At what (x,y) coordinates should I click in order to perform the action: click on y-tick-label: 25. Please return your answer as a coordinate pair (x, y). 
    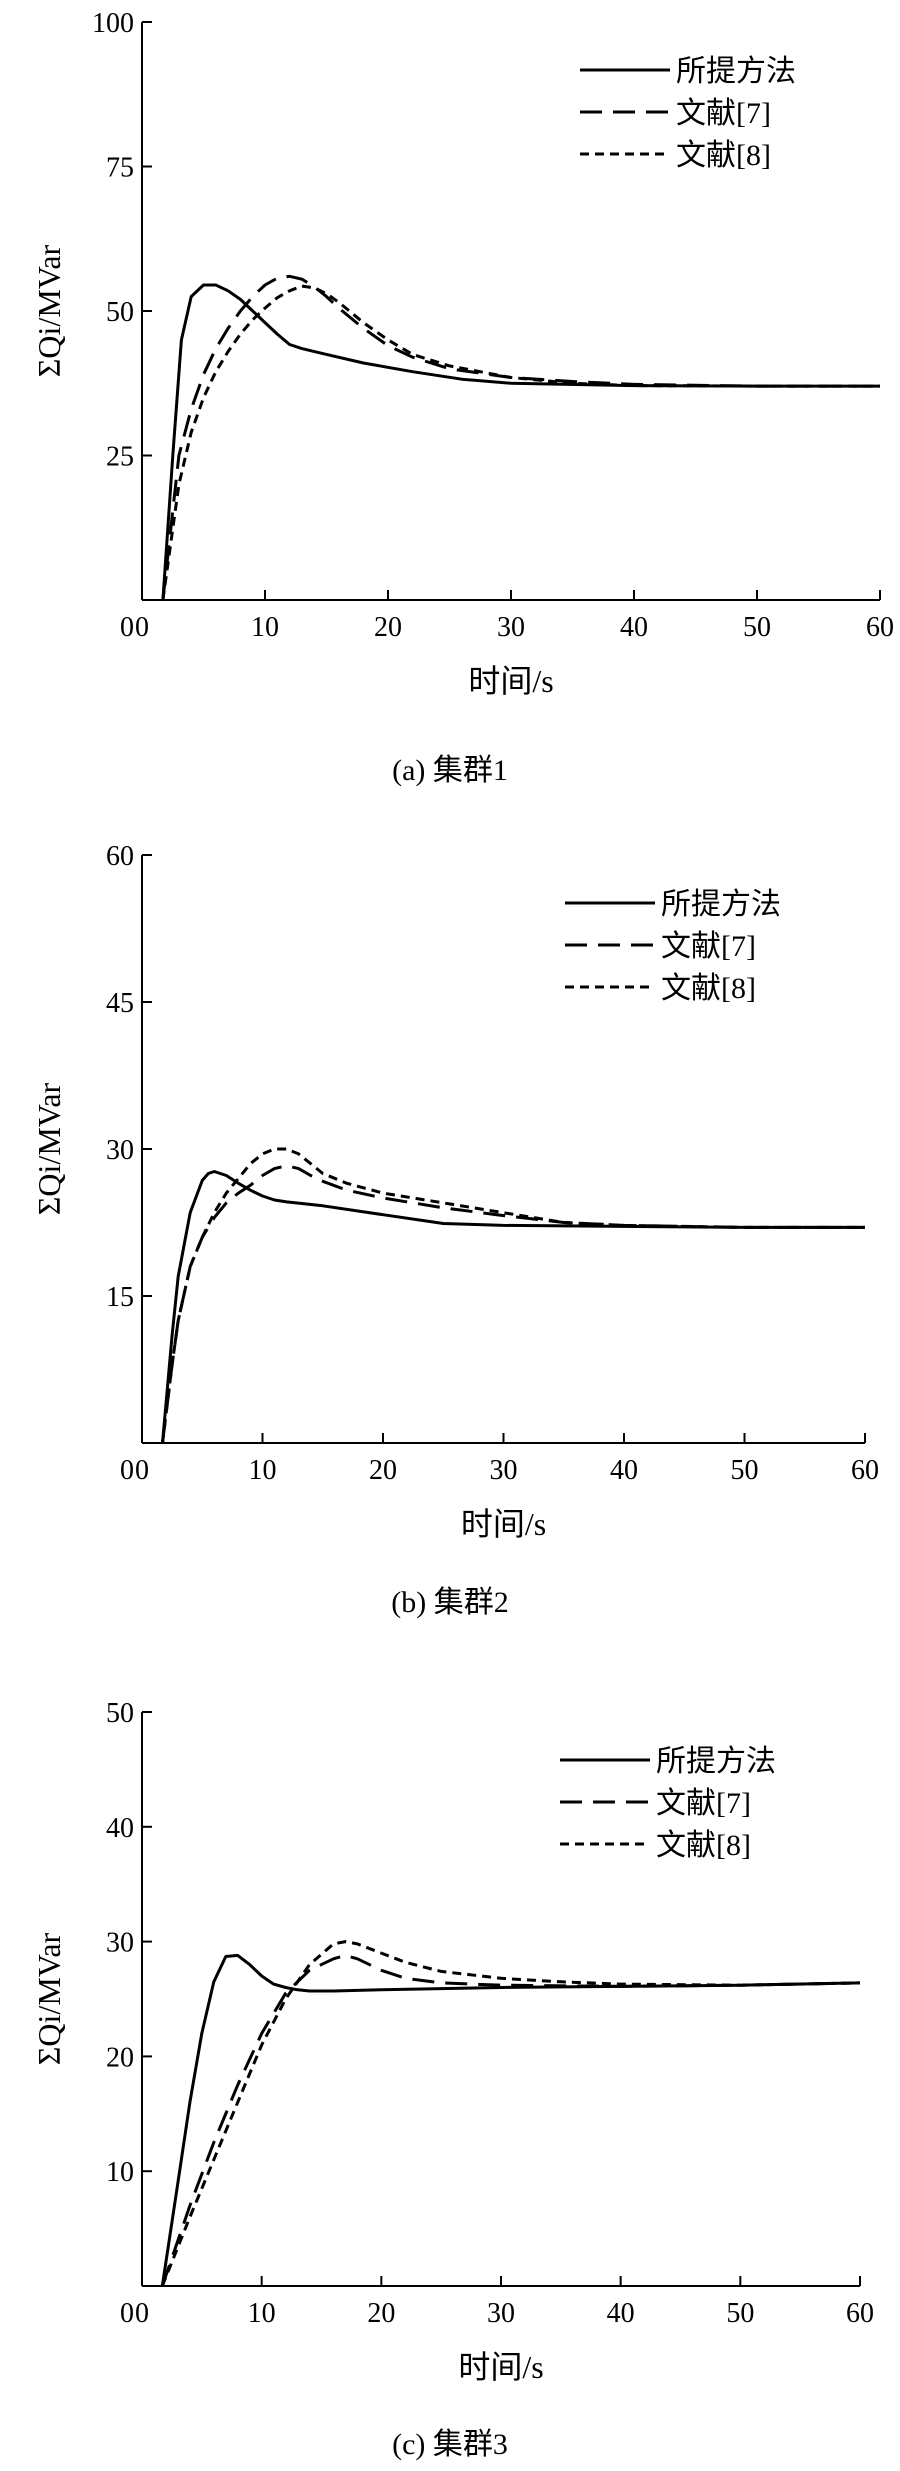
    Looking at the image, I should click on (120, 457).